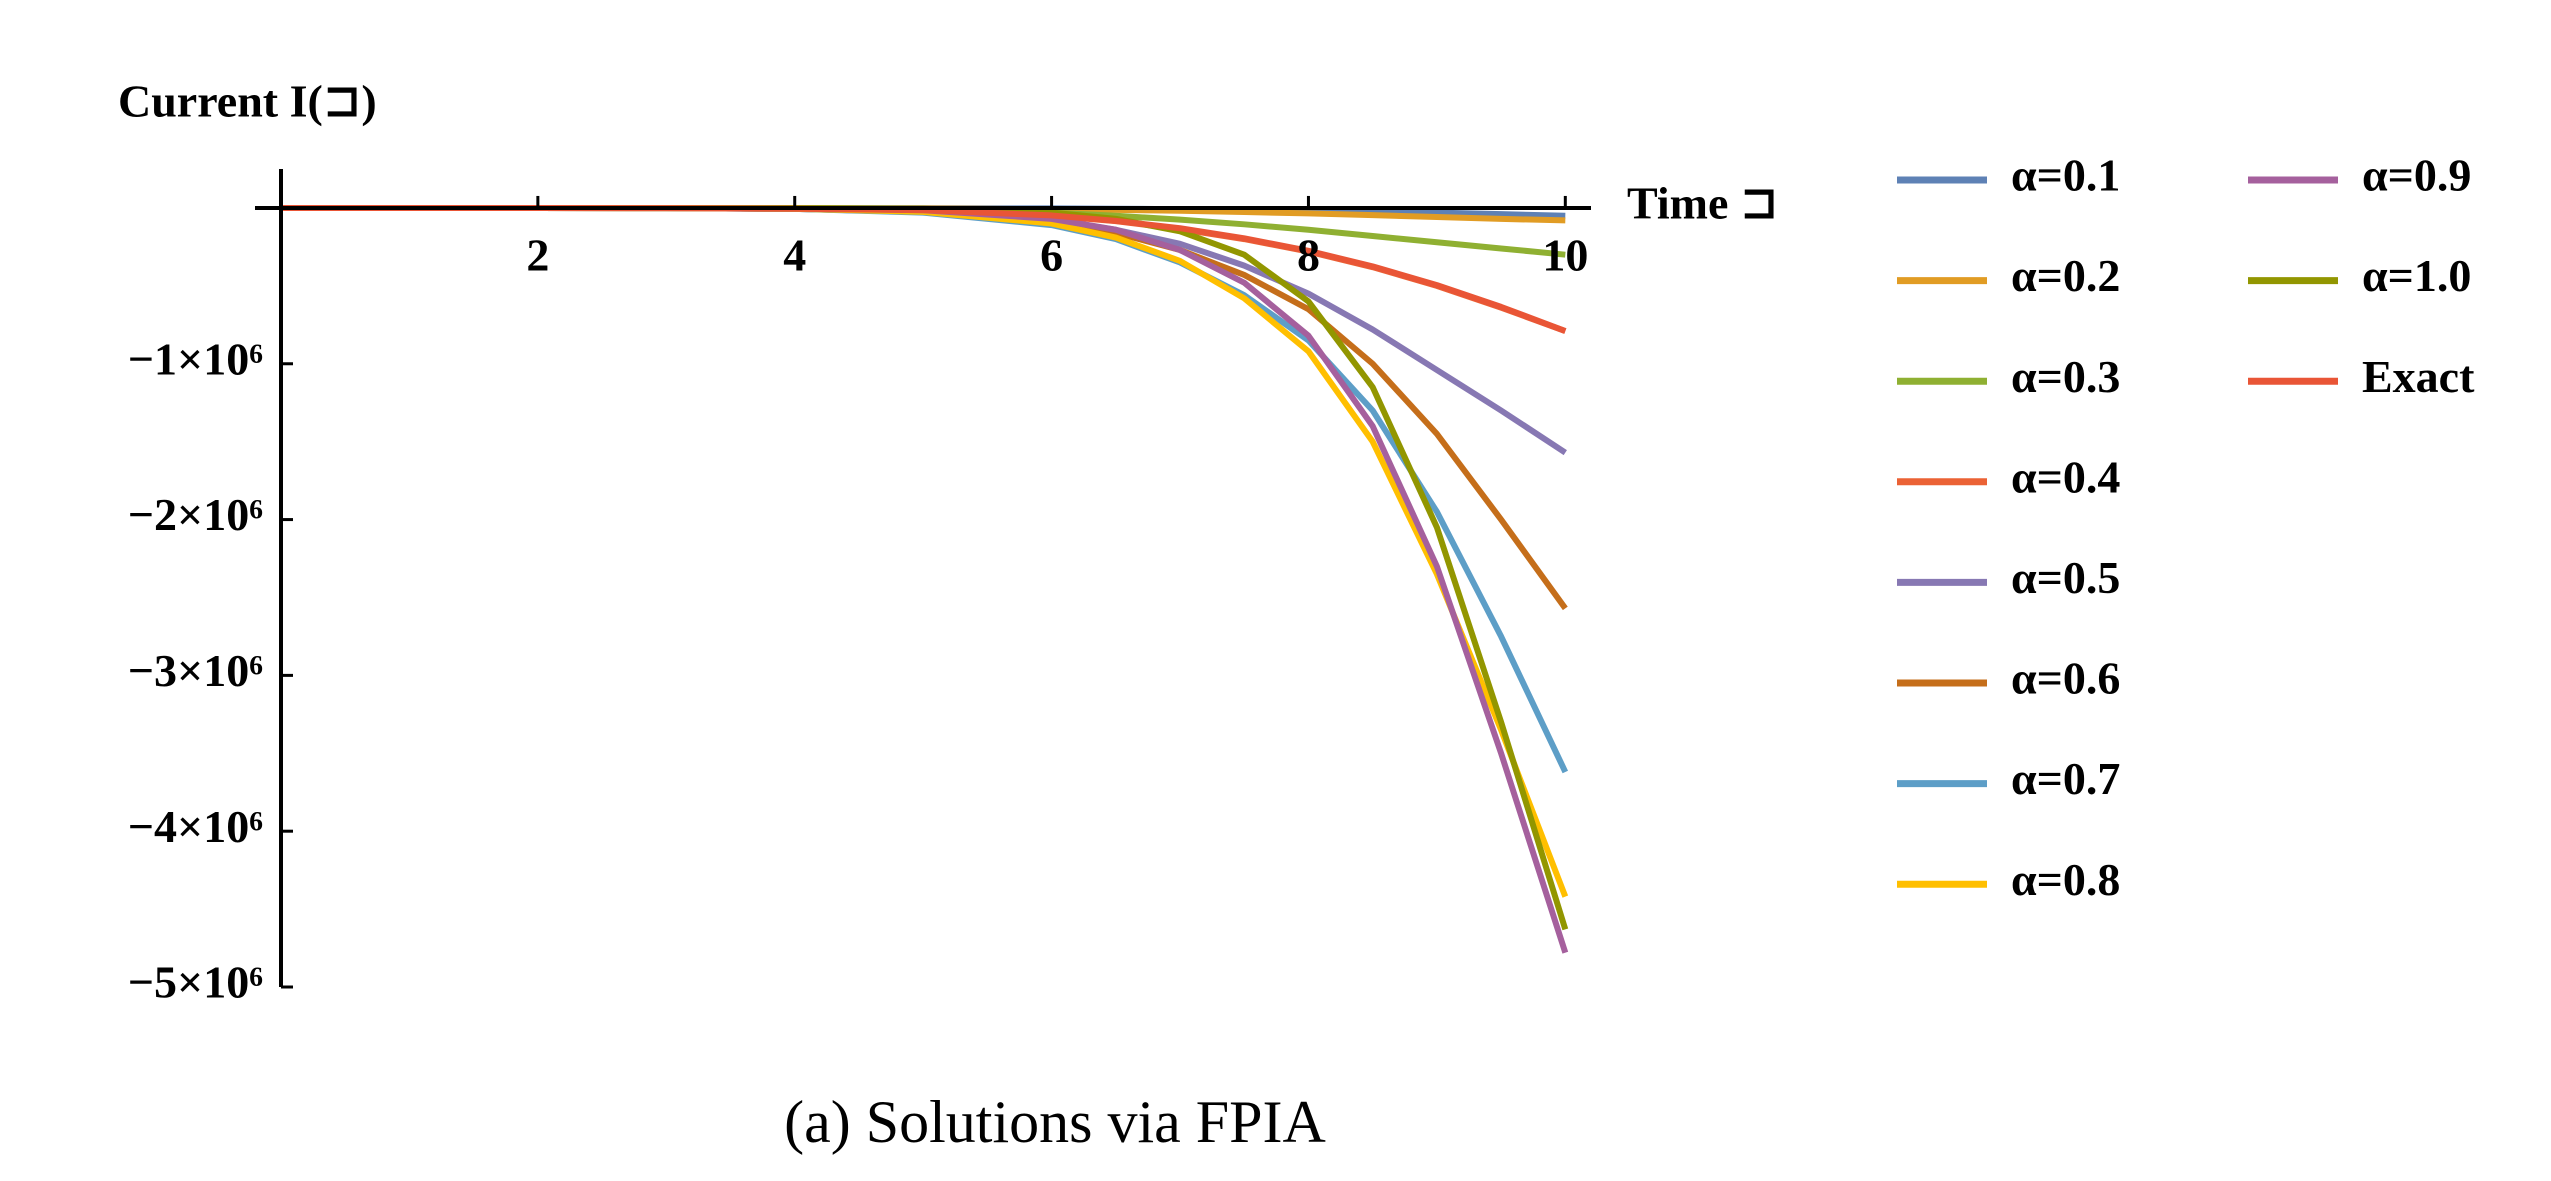 The height and width of the screenshot is (1181, 2551). I want to click on x-tick-label: 2, so click(537, 255).